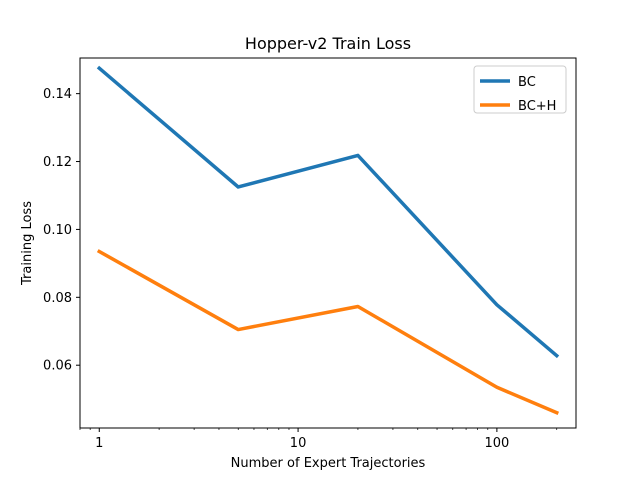  I want to click on y-tick-label: 0.10, so click(57, 230).